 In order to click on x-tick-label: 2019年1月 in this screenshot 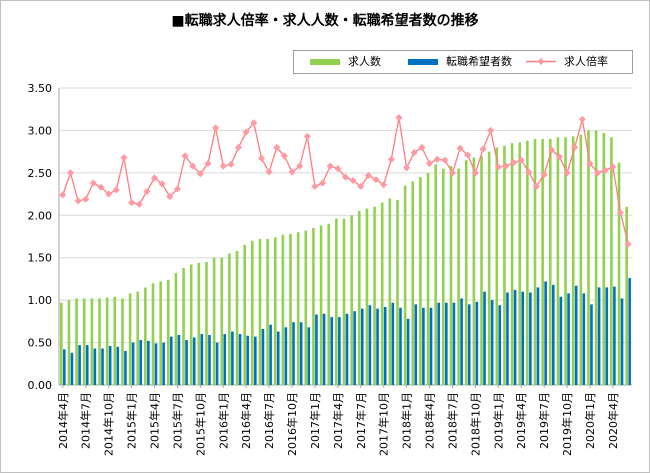, I will do `click(498, 420)`.